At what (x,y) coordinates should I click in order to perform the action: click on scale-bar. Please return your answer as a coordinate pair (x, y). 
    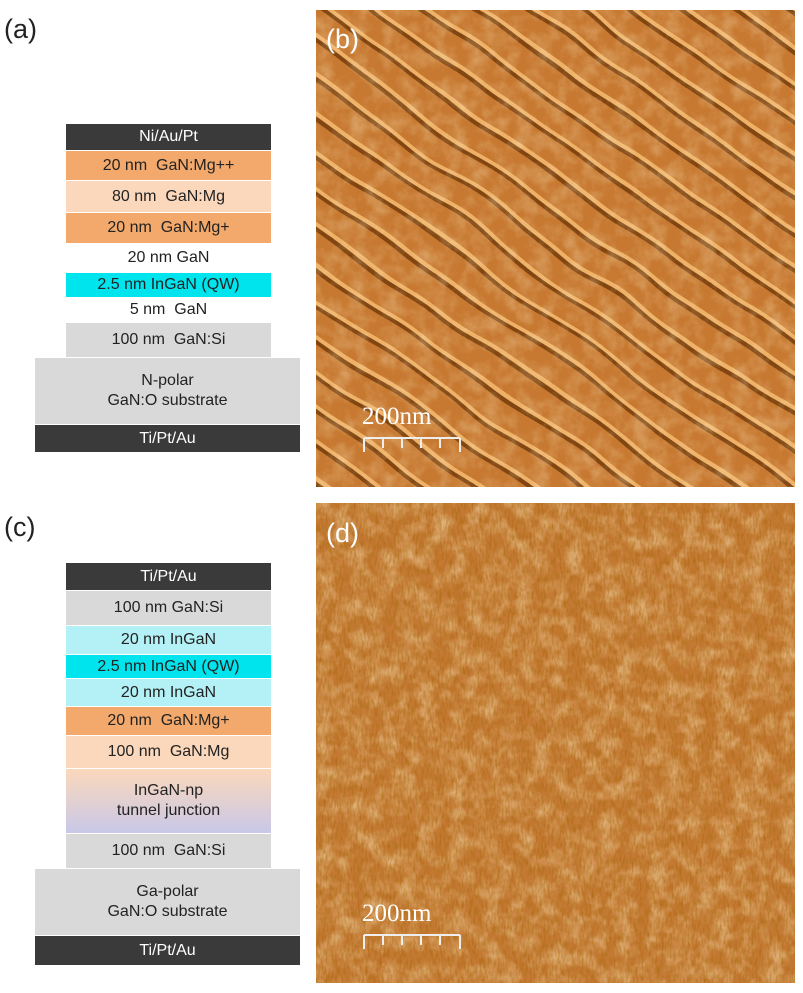
    Looking at the image, I should click on (412, 693).